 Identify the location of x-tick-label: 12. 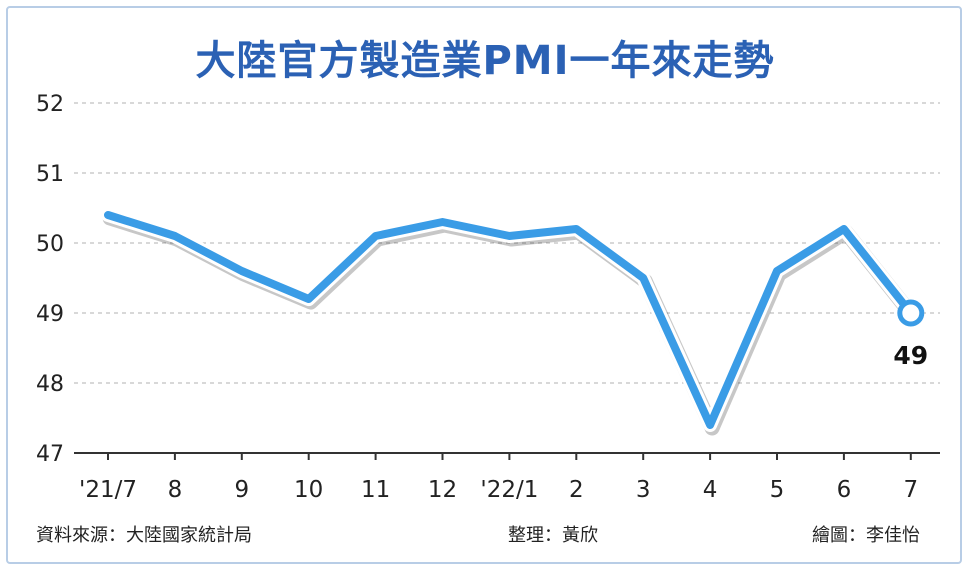
(442, 490).